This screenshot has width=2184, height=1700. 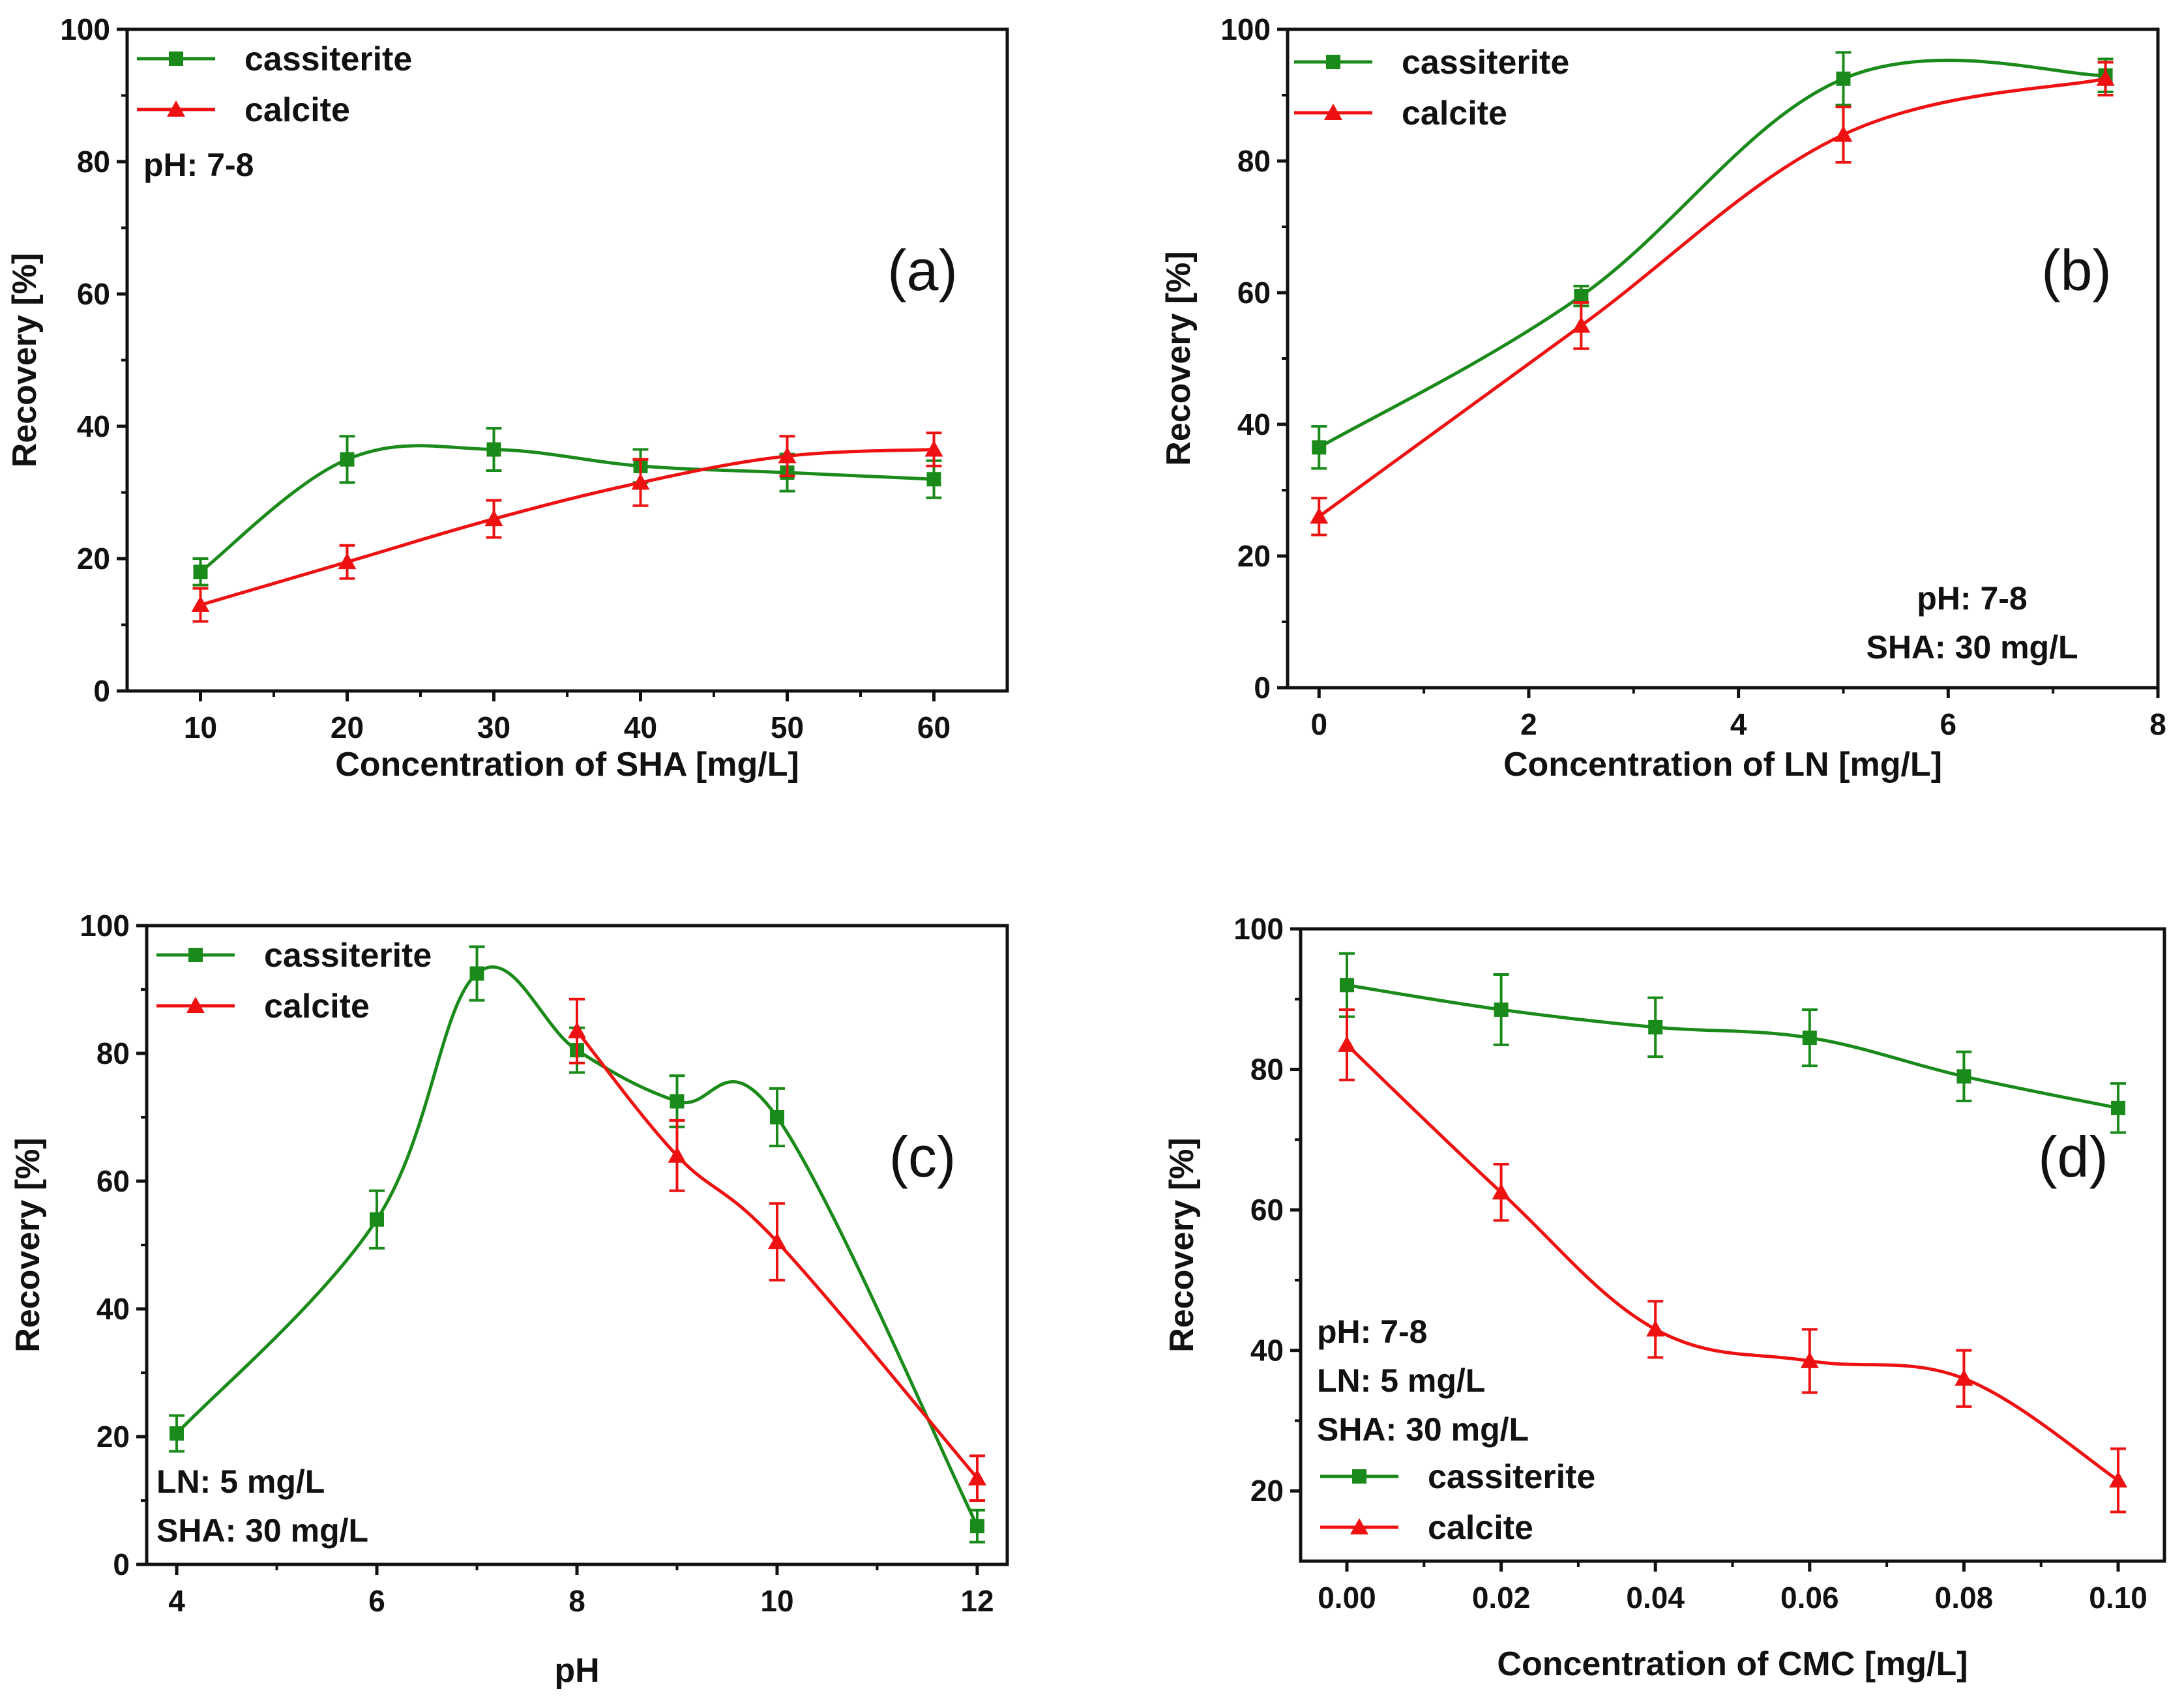 What do you see at coordinates (1401, 1381) in the screenshot?
I see `annotation: LN: 5 mg/L` at bounding box center [1401, 1381].